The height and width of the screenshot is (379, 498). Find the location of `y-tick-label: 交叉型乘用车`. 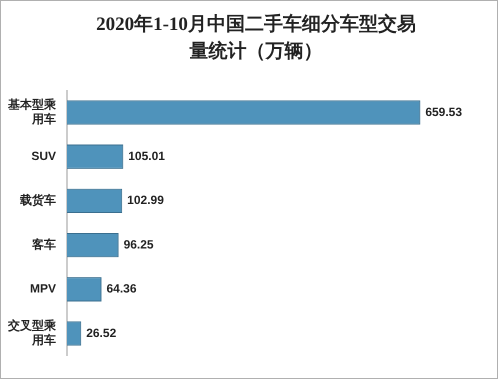

y-tick-label: 交叉型乘用车 is located at coordinates (32, 333).